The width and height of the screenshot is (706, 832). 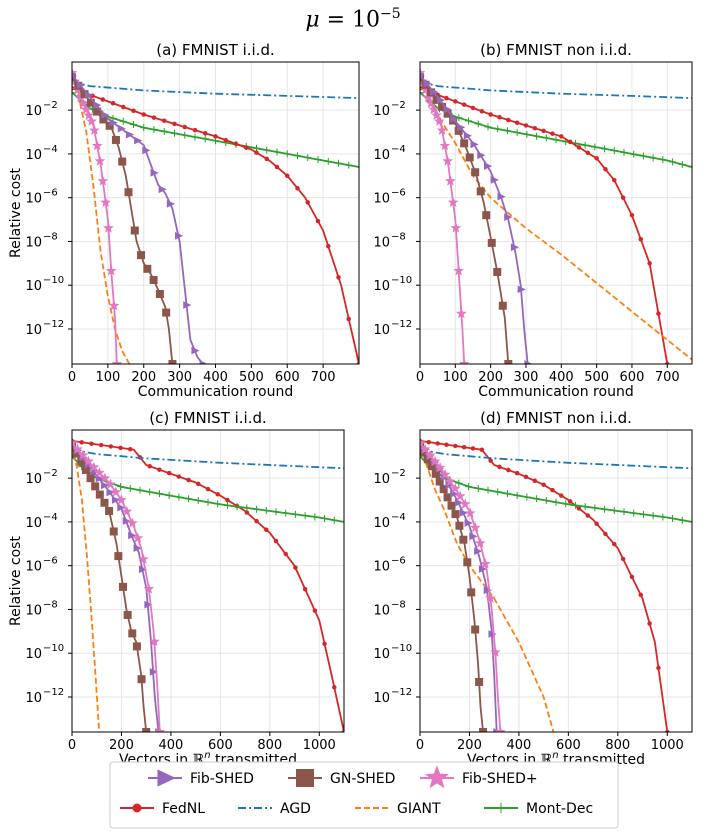 I want to click on x-tick-label: 0, so click(x=72, y=745).